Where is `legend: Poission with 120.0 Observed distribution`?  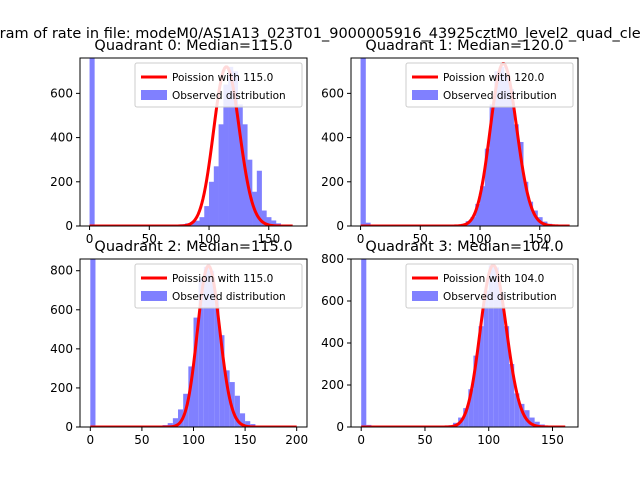 legend: Poission with 120.0 Observed distribution is located at coordinates (489, 85).